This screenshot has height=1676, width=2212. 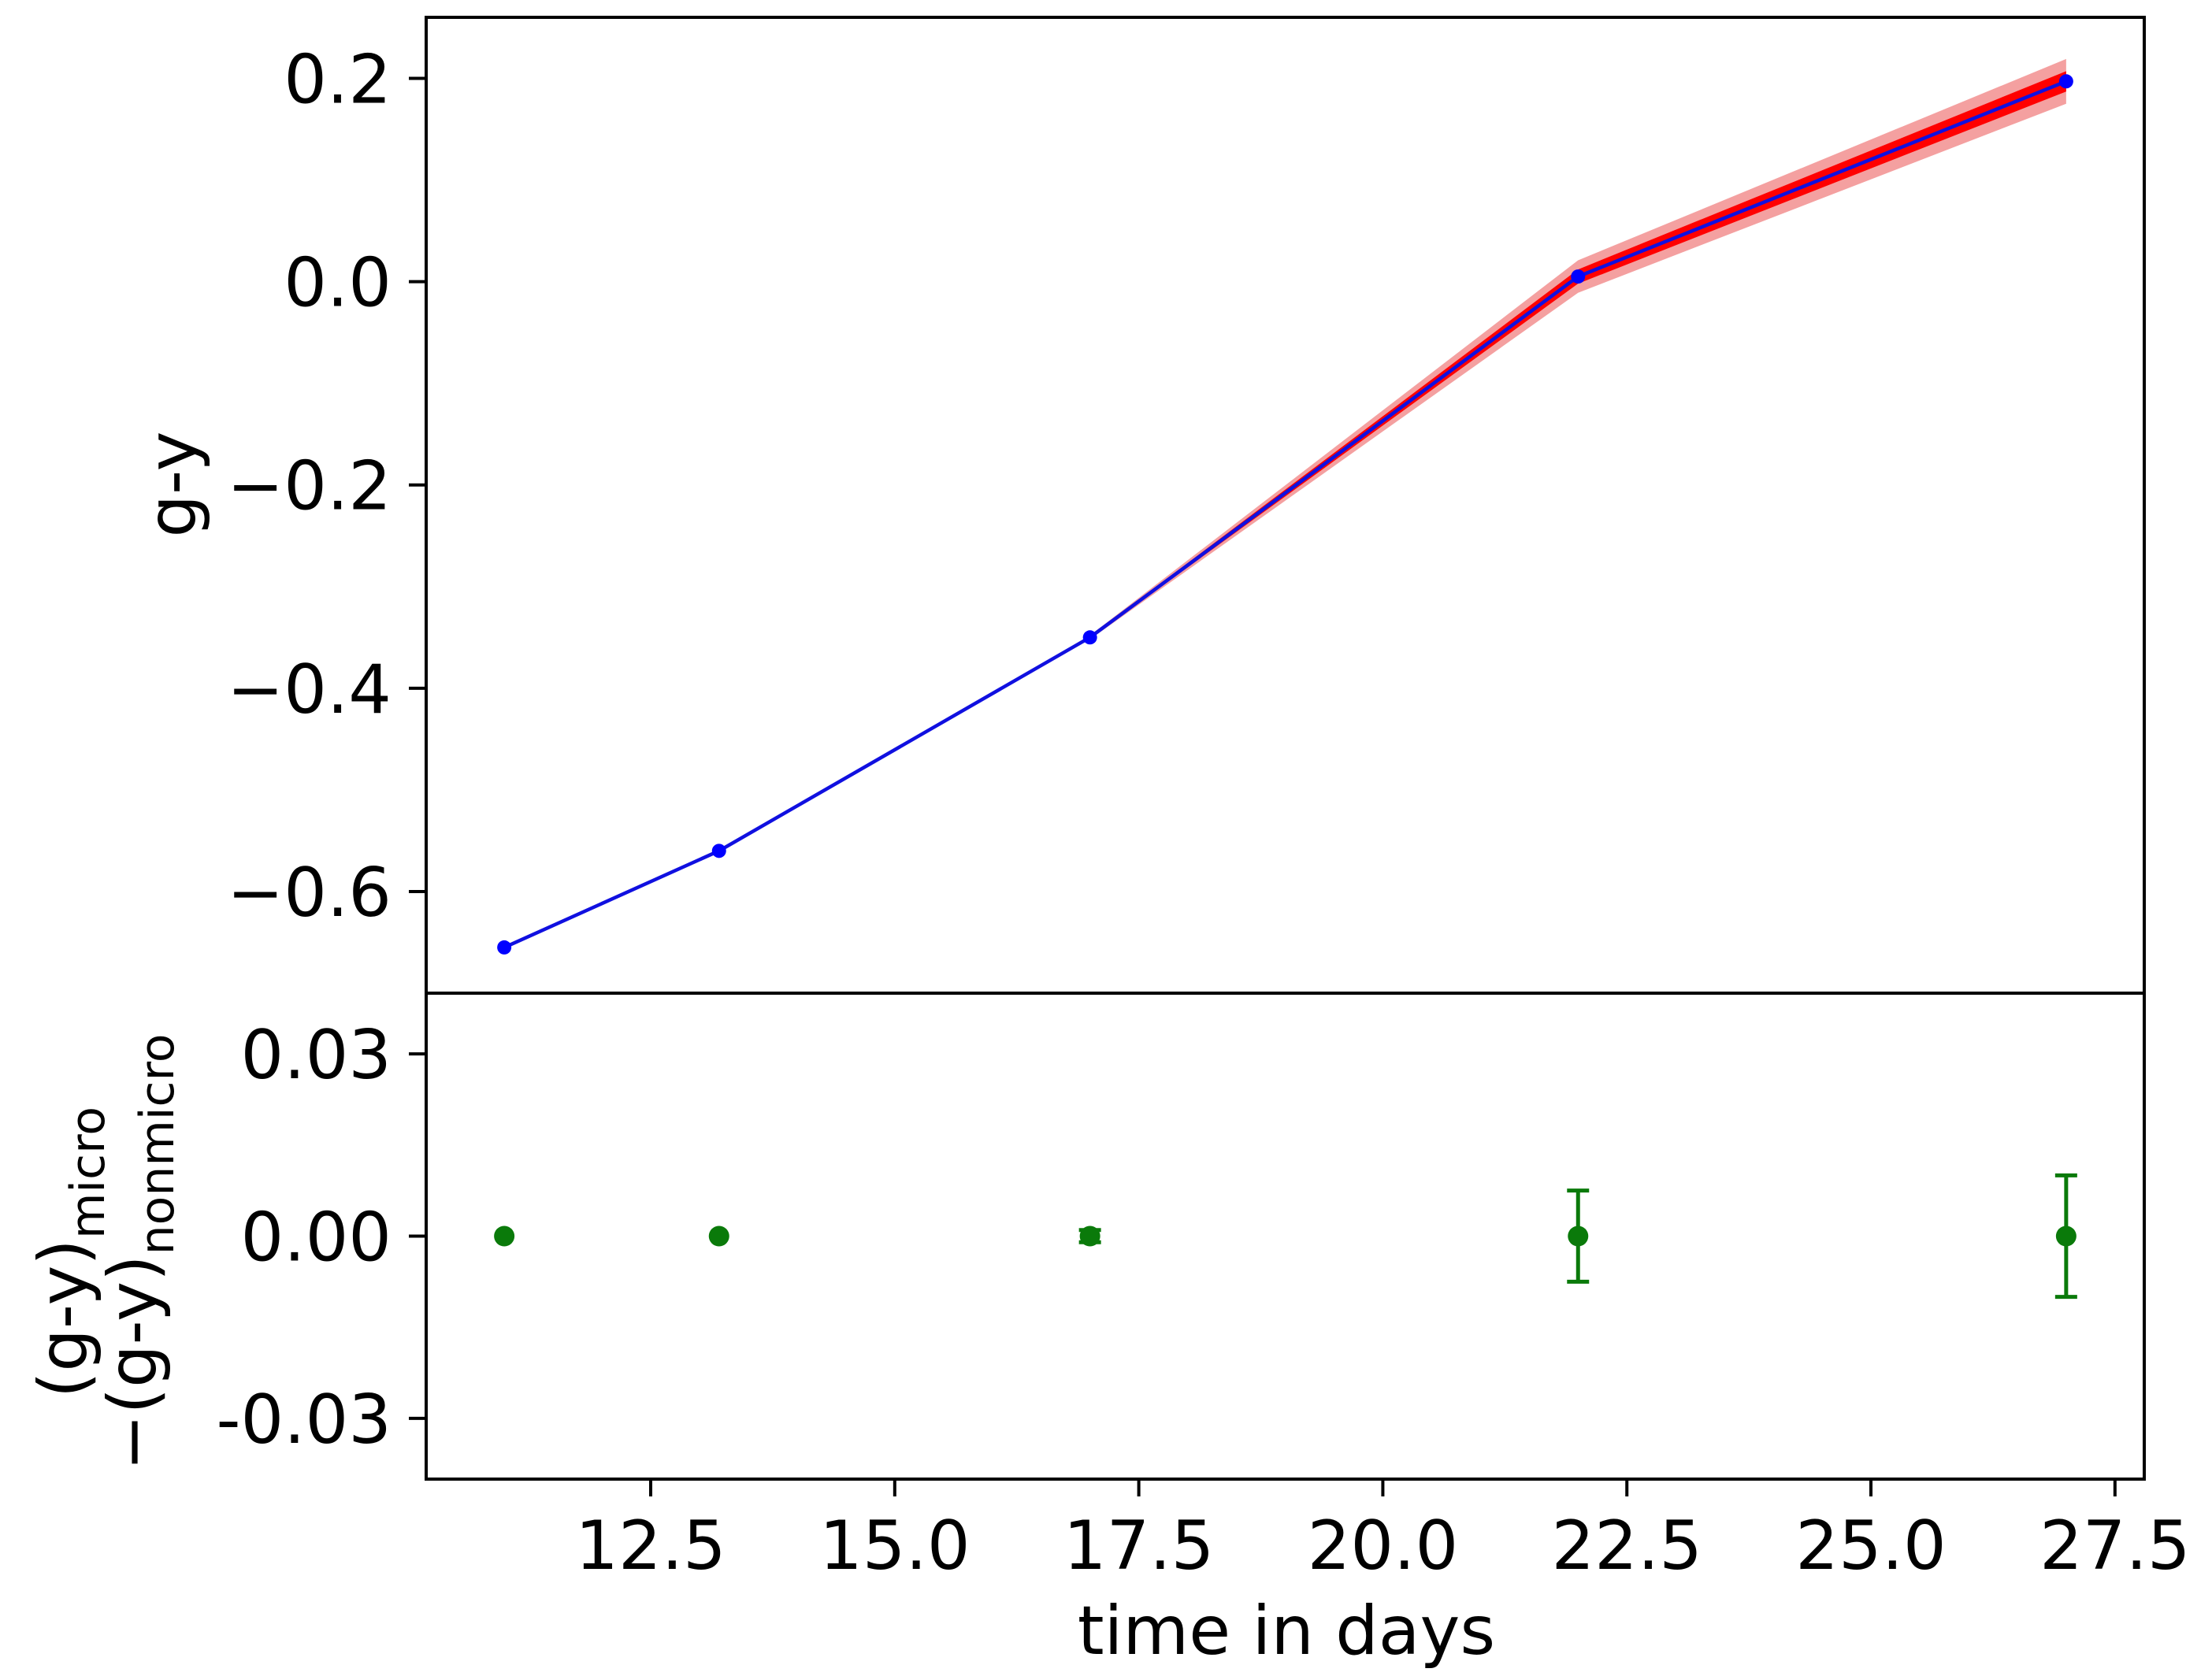 I want to click on top-y-tick-label: −0.6, so click(x=309, y=894).